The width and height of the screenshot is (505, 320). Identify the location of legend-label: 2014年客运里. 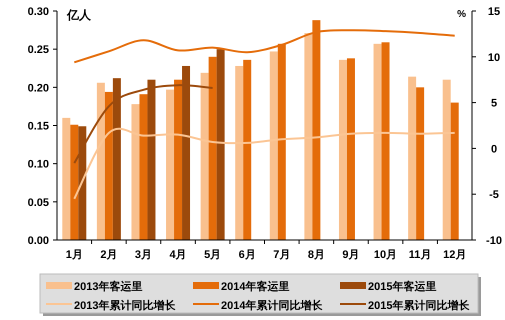
(255, 286).